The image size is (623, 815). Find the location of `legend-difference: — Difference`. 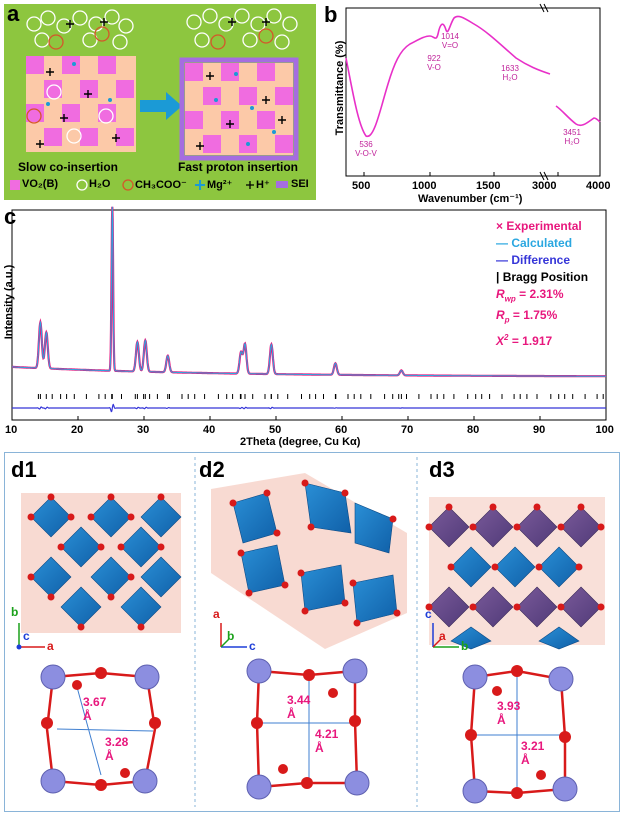

legend-difference: — Difference is located at coordinates (533, 260).